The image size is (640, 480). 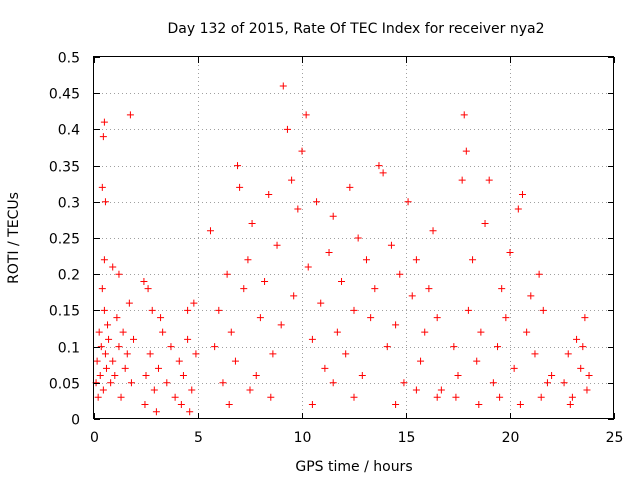 I want to click on y-tick-label: 0.4, so click(x=69, y=131).